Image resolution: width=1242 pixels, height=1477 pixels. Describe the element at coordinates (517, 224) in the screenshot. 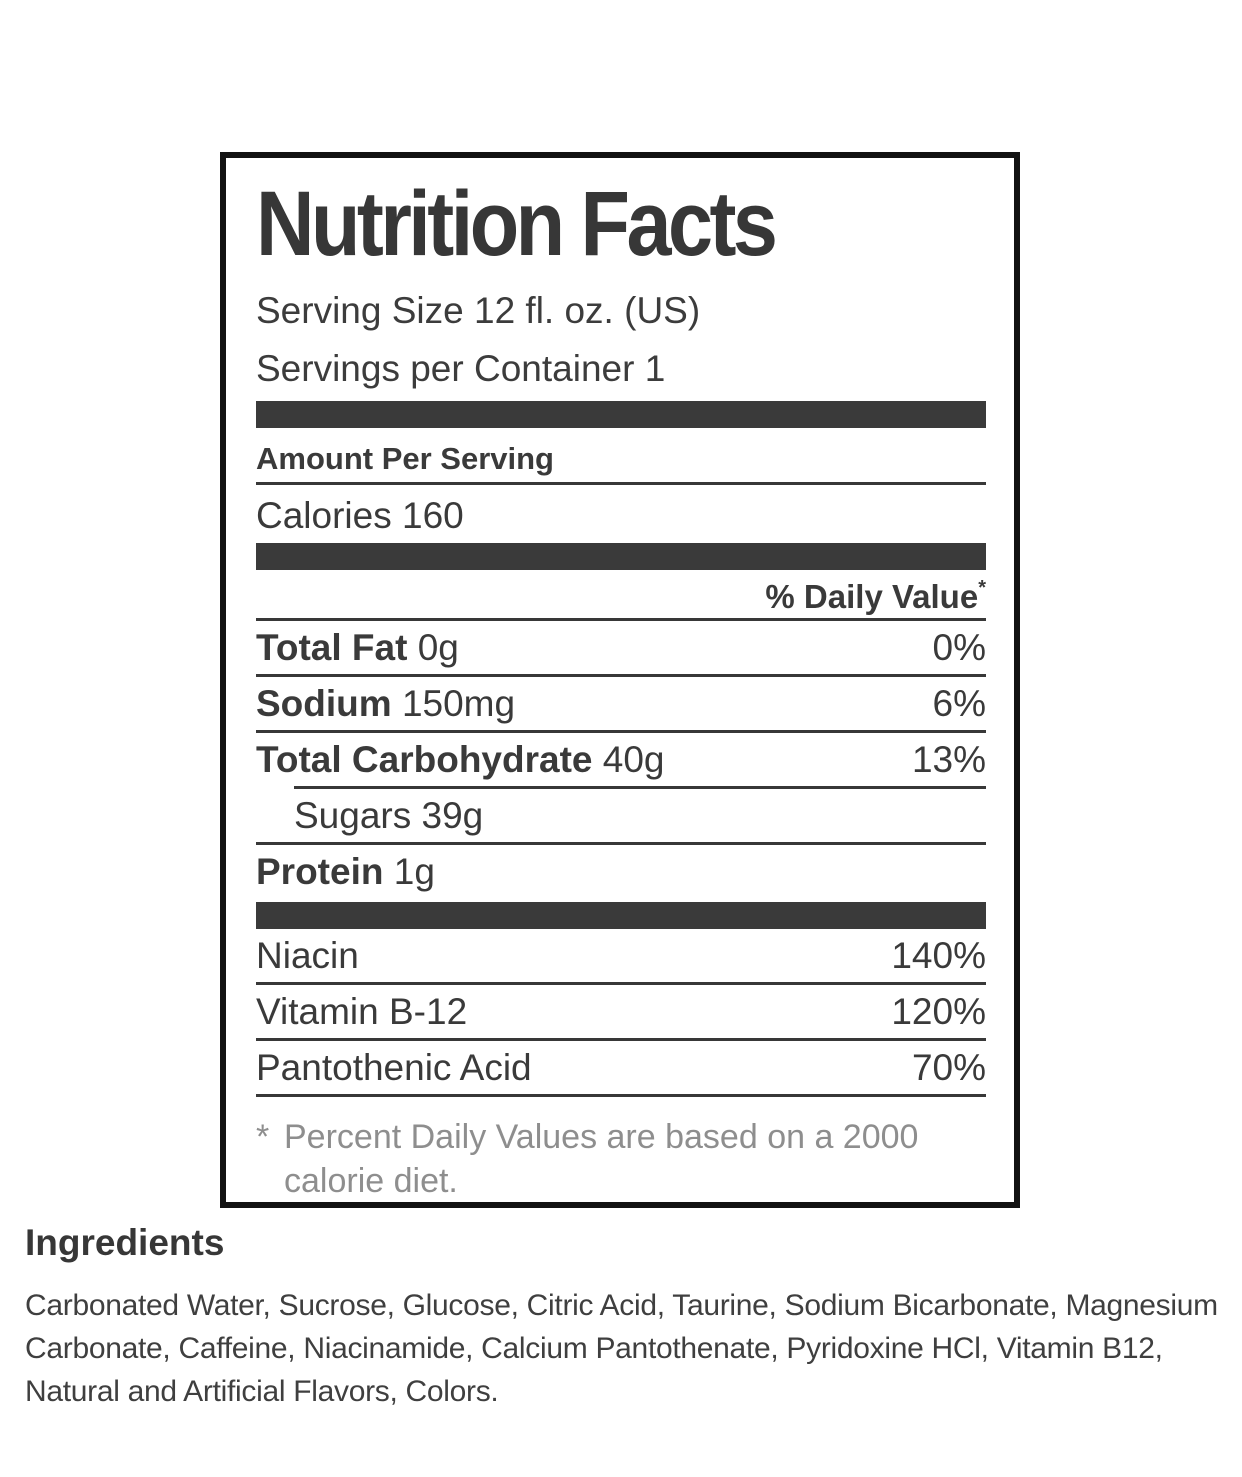

I see `label-title: Nutrition Facts` at that location.